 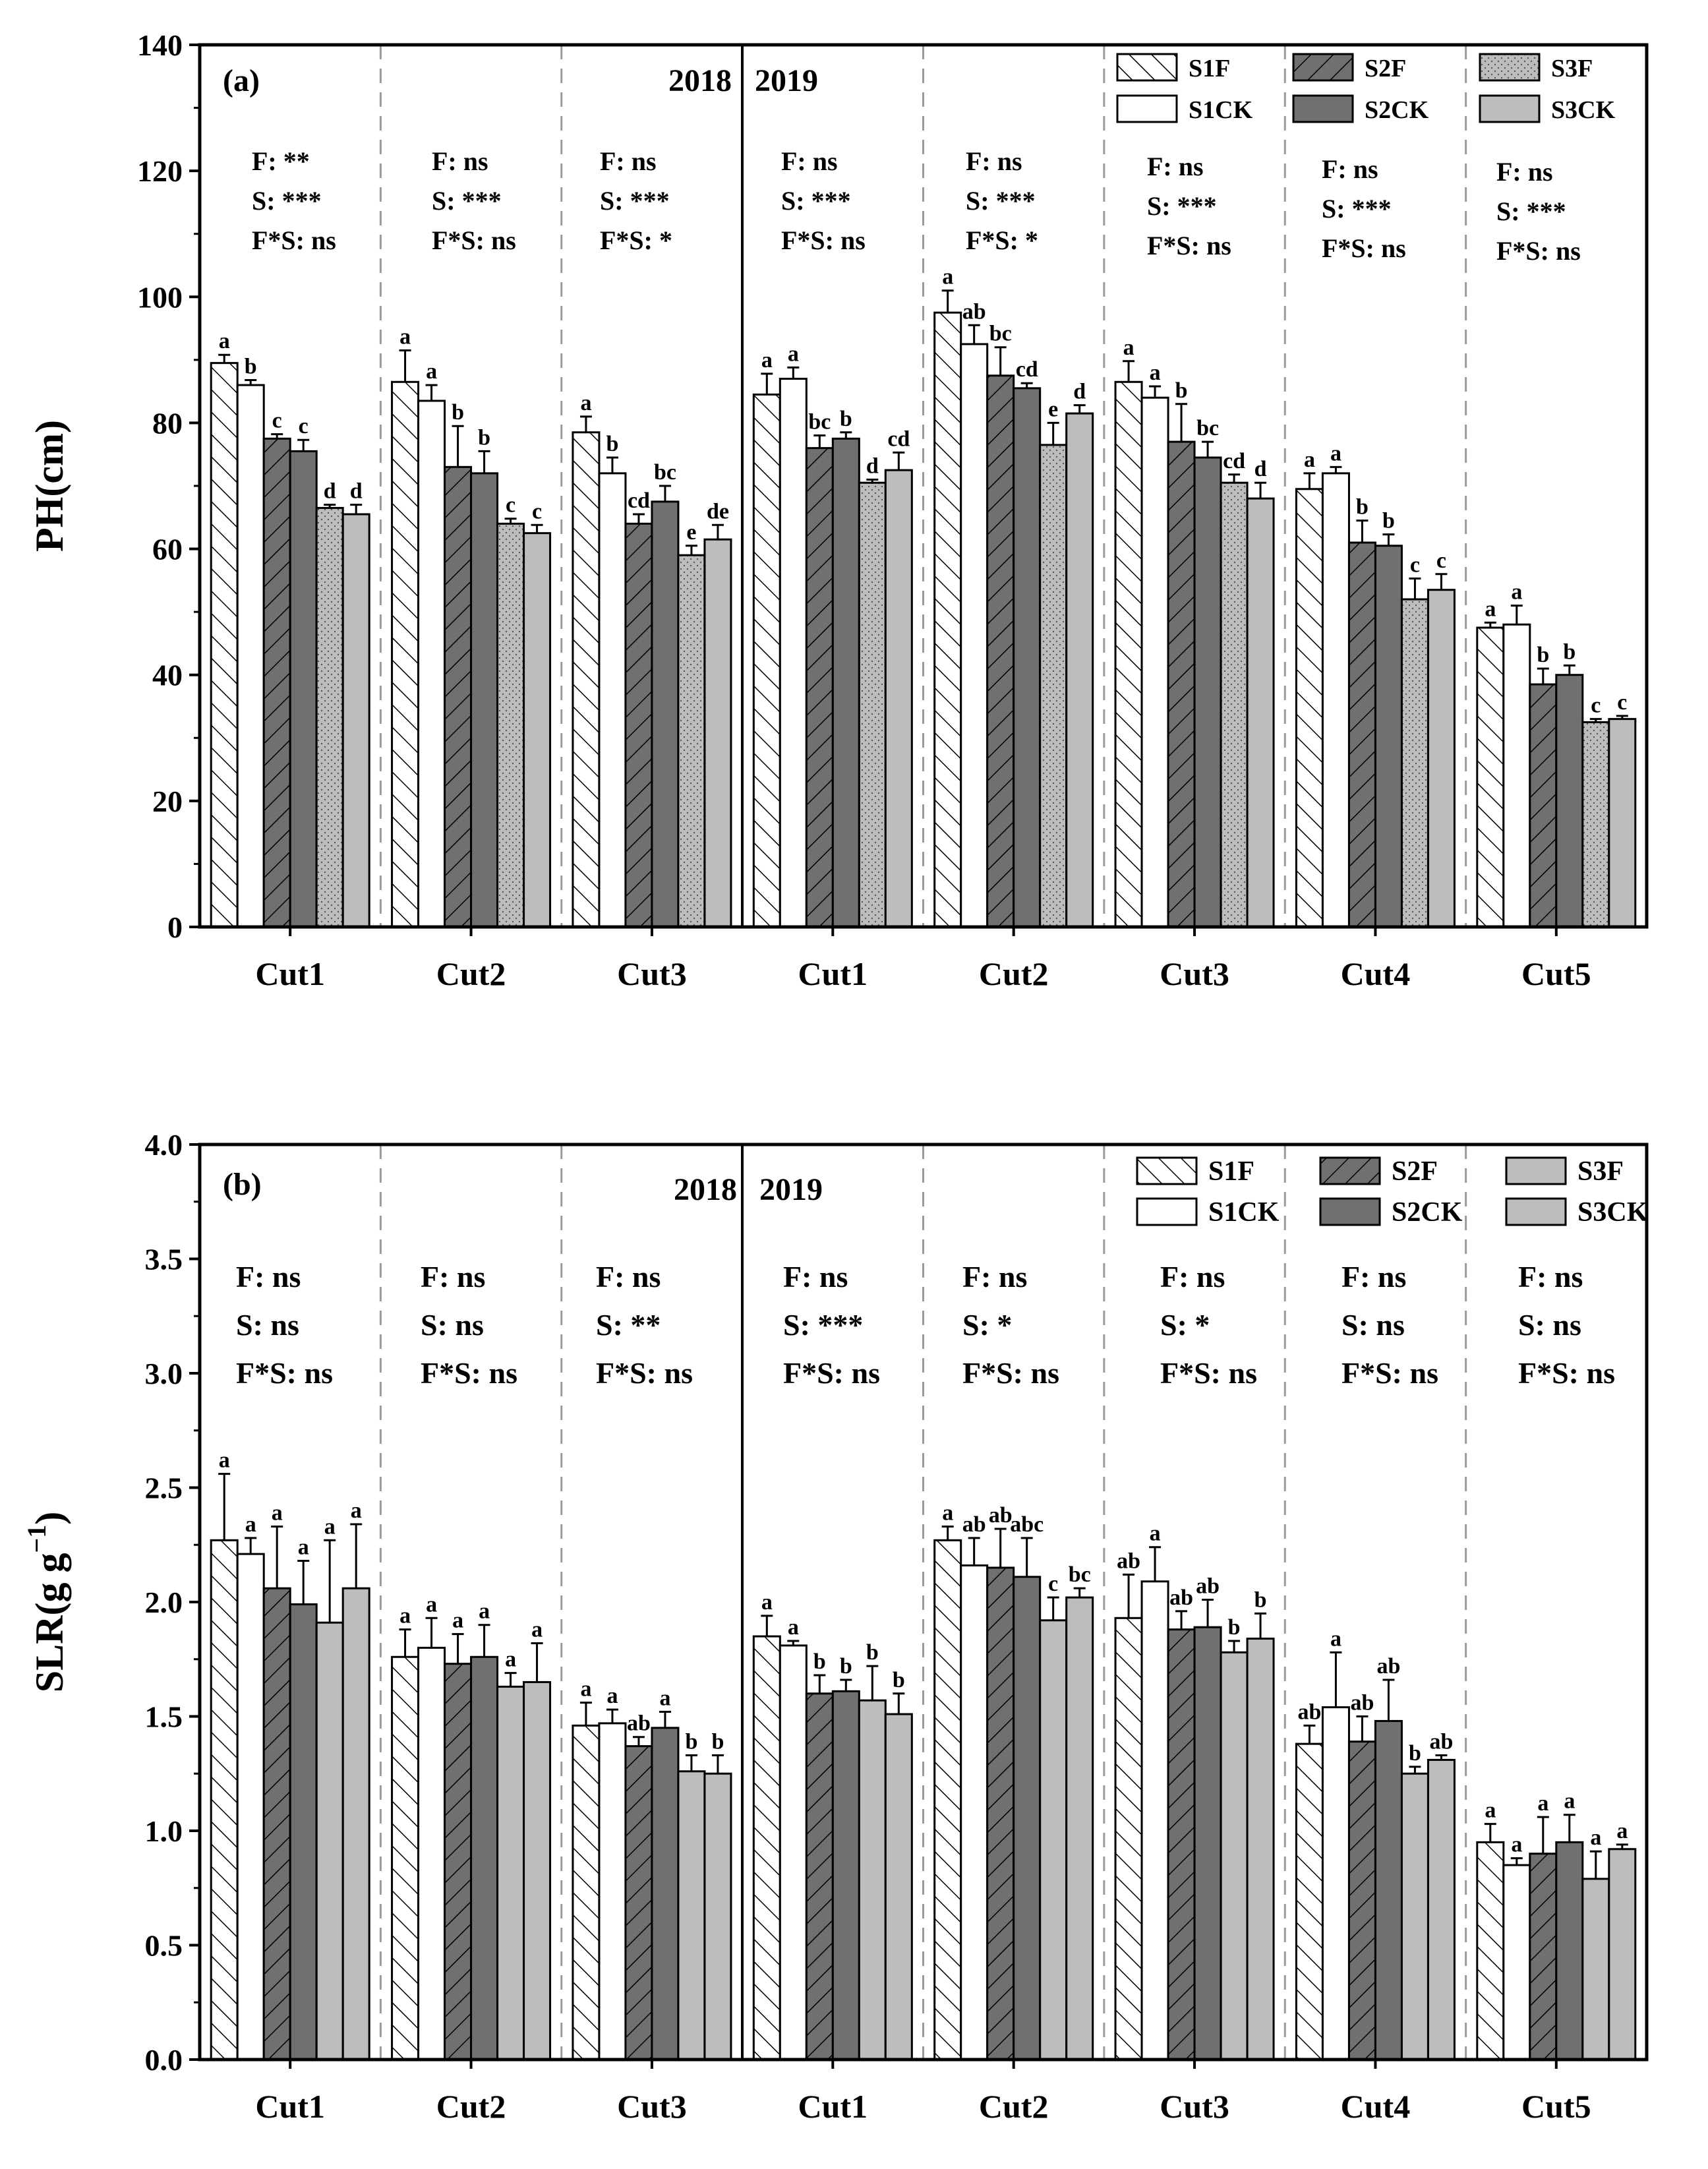 What do you see at coordinates (47, 1602) in the screenshot?
I see `panel-b-y-label: SLR(g g−1)` at bounding box center [47, 1602].